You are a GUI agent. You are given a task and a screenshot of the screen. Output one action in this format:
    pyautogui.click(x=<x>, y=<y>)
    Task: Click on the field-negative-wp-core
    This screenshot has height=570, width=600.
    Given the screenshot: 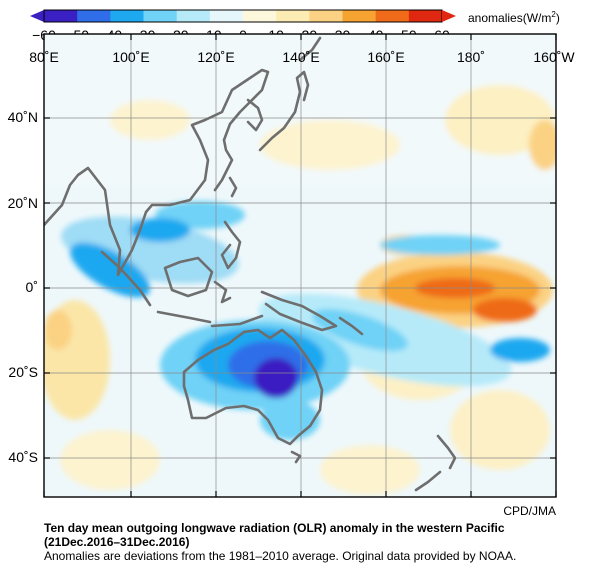 What is the action you would take?
    pyautogui.click(x=360, y=330)
    